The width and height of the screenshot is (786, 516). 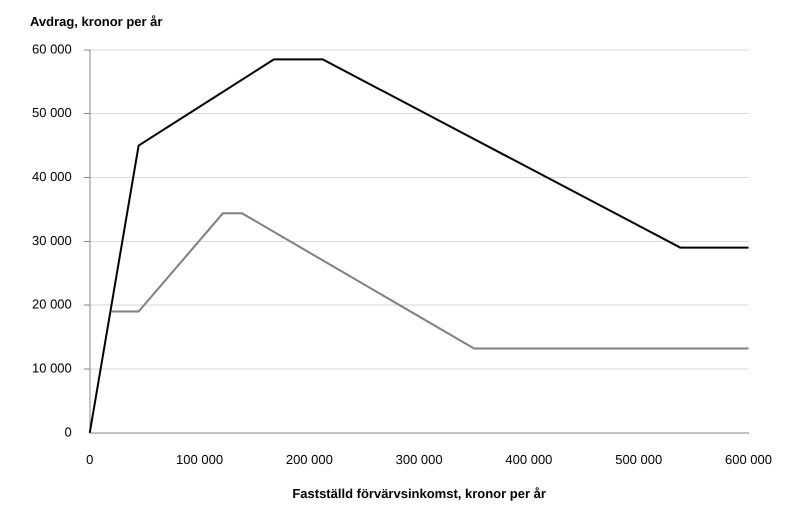 I want to click on x-tick-label: 500 000, so click(x=638, y=460).